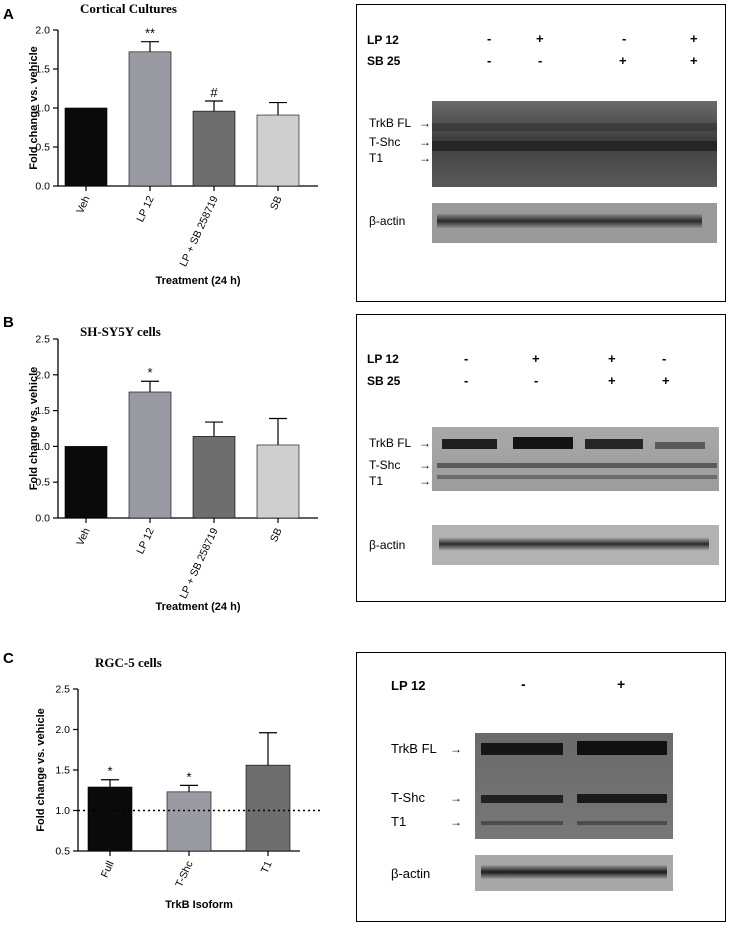 This screenshot has width=734, height=926. I want to click on significance-marker: **, so click(150, 33).